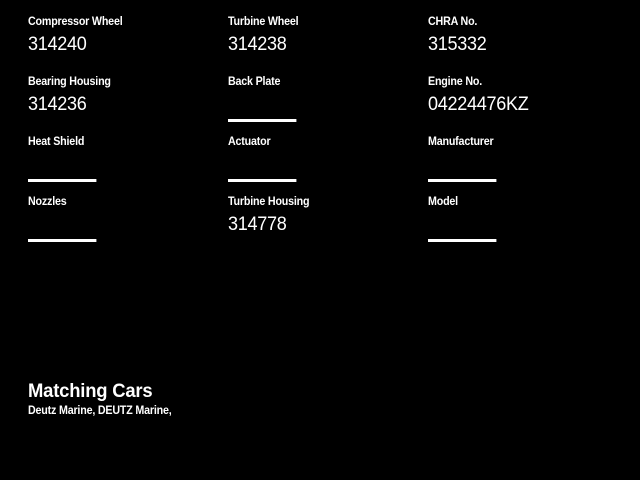 The height and width of the screenshot is (480, 640). What do you see at coordinates (249, 142) in the screenshot?
I see `spec-label: Actuator` at bounding box center [249, 142].